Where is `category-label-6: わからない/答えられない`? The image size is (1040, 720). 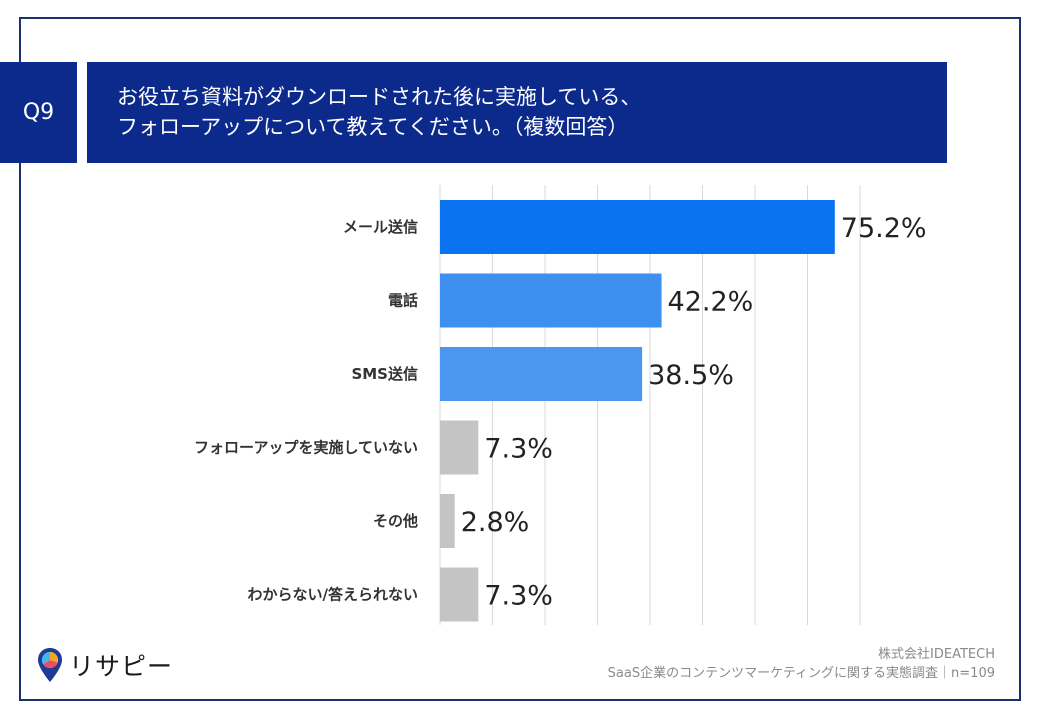 category-label-6: わからない/答えられない is located at coordinates (333, 595).